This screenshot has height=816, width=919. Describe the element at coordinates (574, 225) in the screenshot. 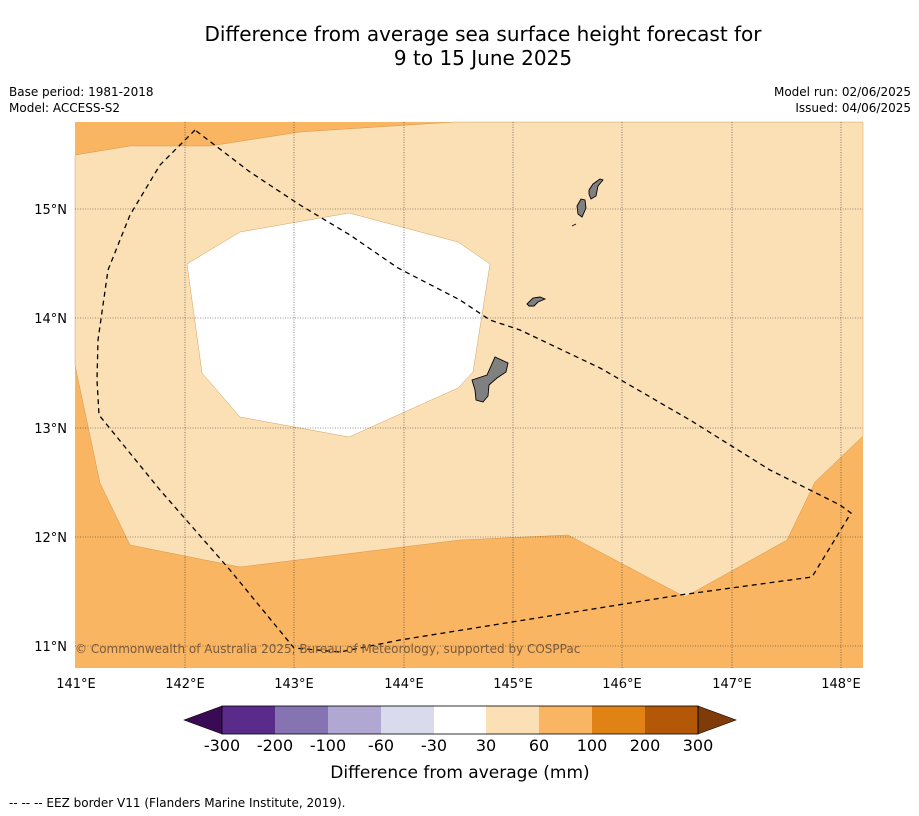

I see `aguijan-island` at that location.